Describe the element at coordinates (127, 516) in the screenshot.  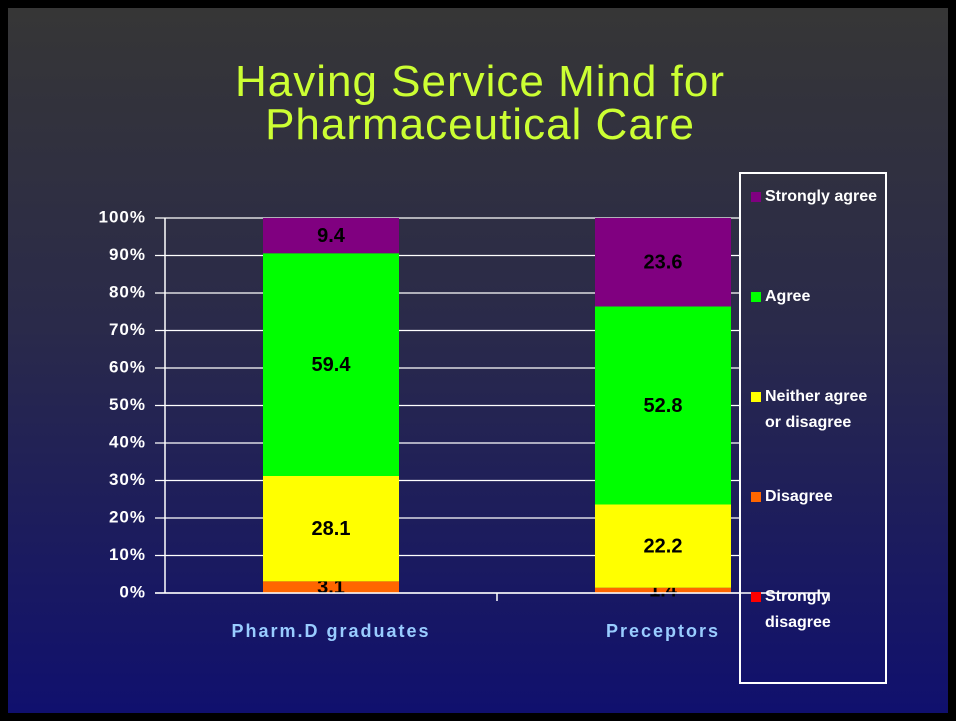
I see `y-tick-label: 20%` at that location.